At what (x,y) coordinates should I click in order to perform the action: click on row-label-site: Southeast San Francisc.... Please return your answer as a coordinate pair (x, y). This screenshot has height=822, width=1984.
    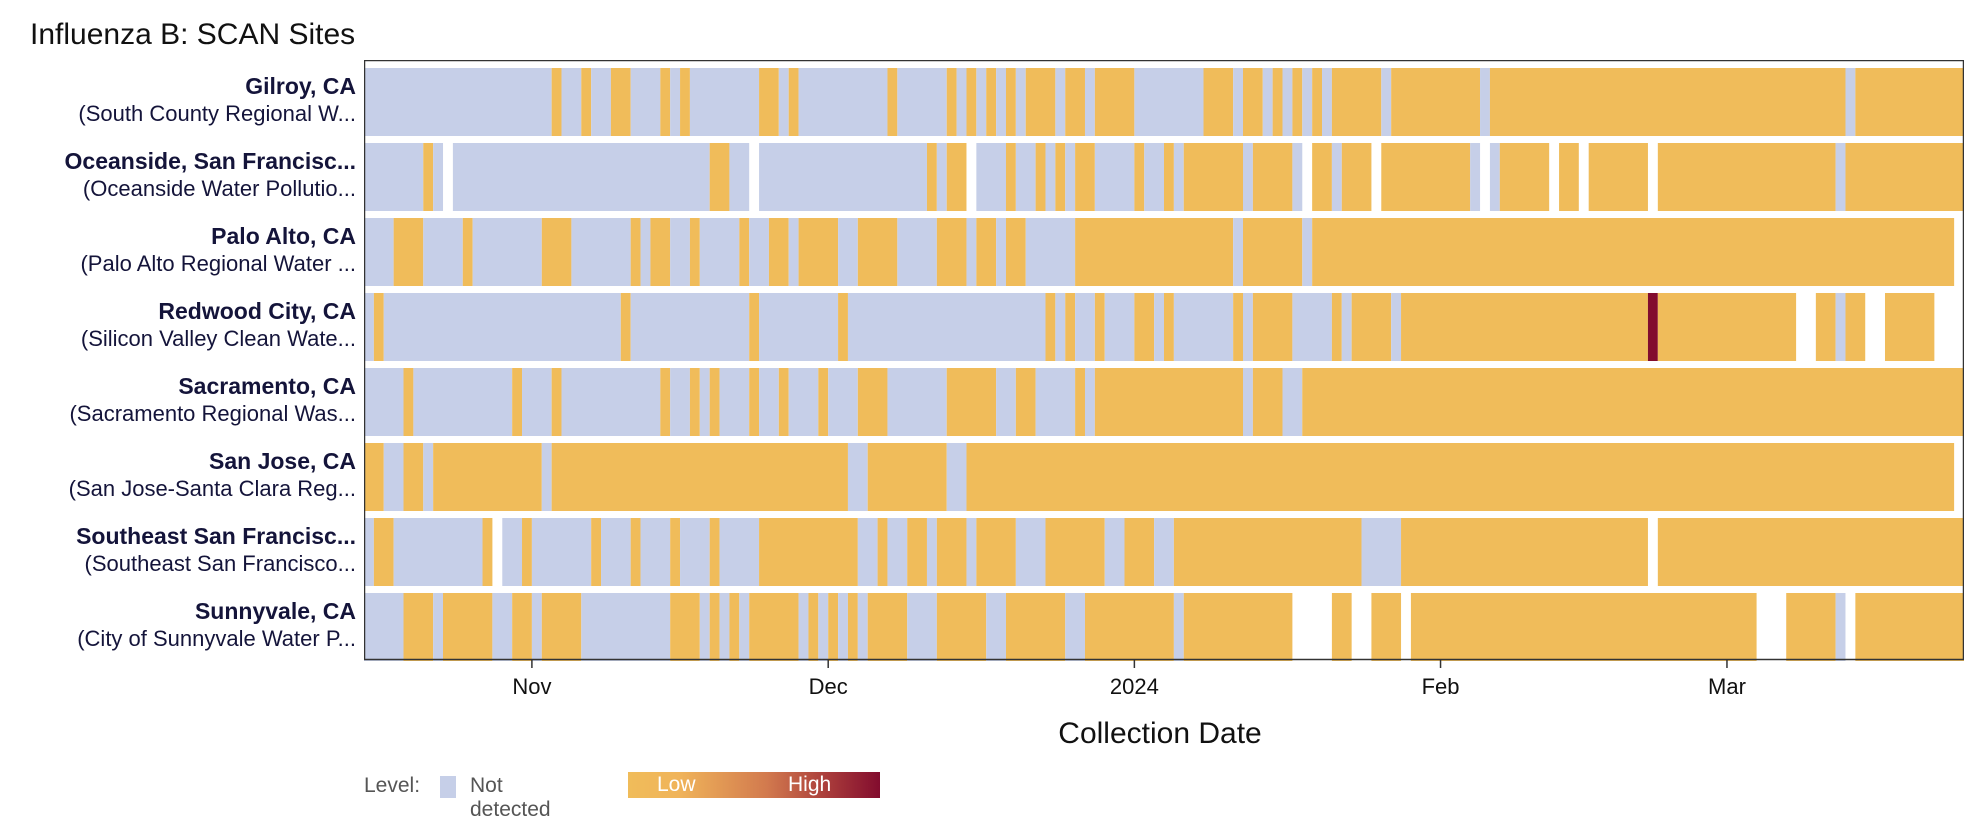
    Looking at the image, I should click on (216, 536).